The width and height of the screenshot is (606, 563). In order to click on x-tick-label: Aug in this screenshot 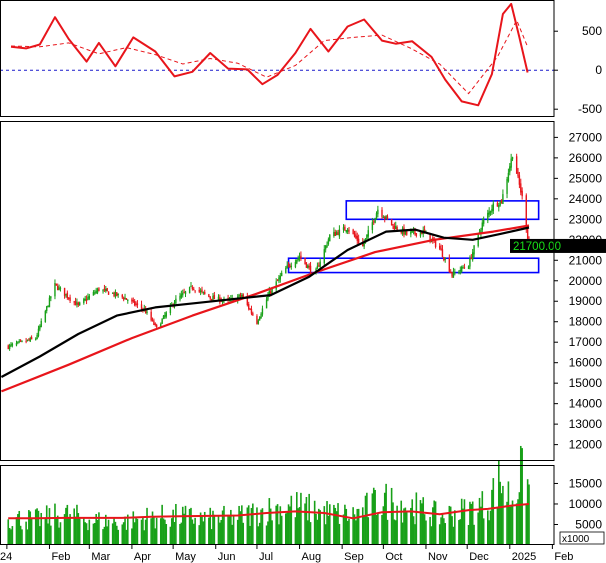, I will do `click(312, 557)`.